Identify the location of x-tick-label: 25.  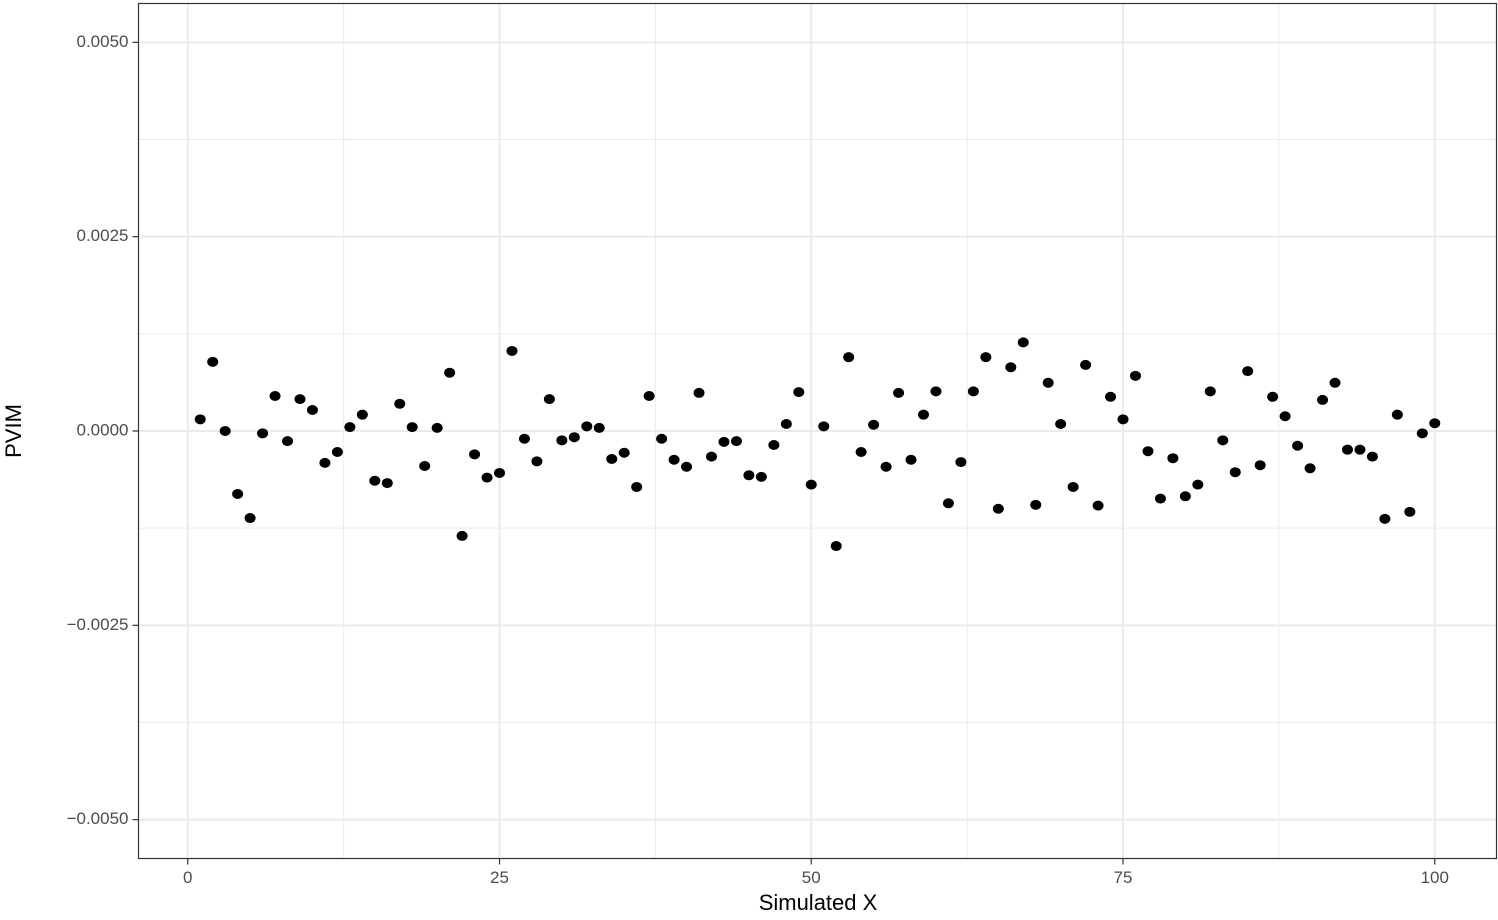
(499, 877).